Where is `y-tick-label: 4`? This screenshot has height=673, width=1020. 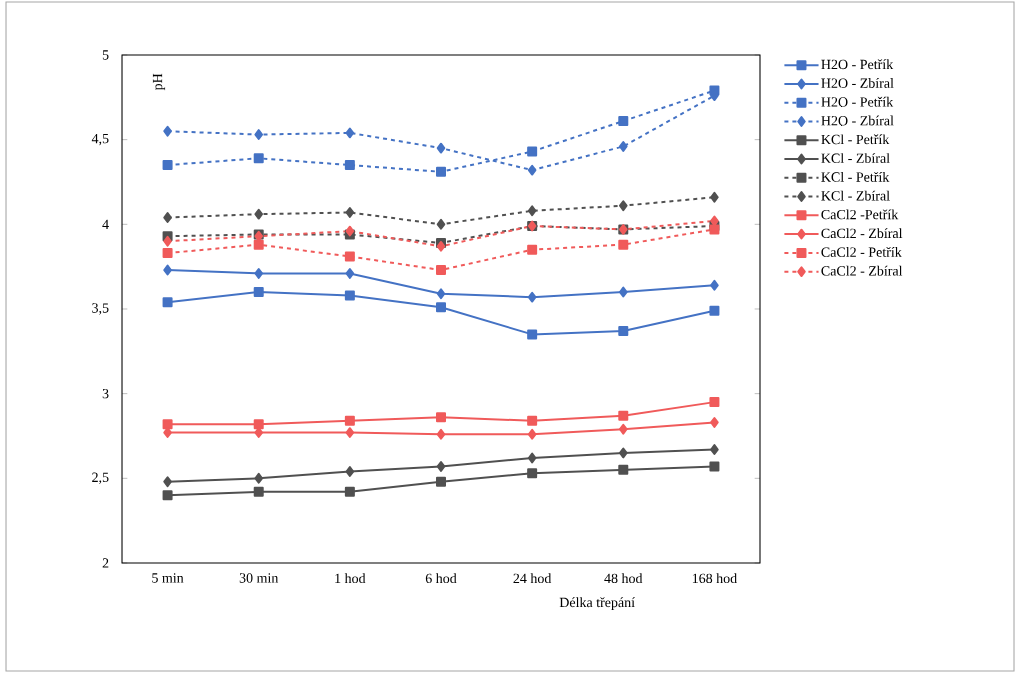
y-tick-label: 4 is located at coordinates (105, 224).